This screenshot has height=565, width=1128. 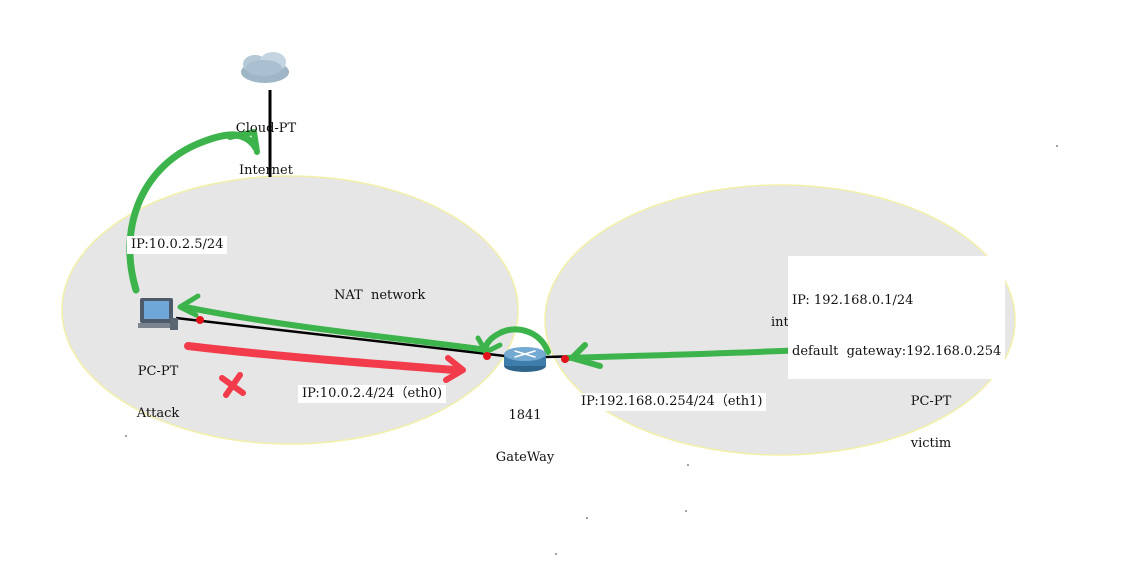 What do you see at coordinates (516, 340) in the screenshot?
I see `gateway-loop-path` at bounding box center [516, 340].